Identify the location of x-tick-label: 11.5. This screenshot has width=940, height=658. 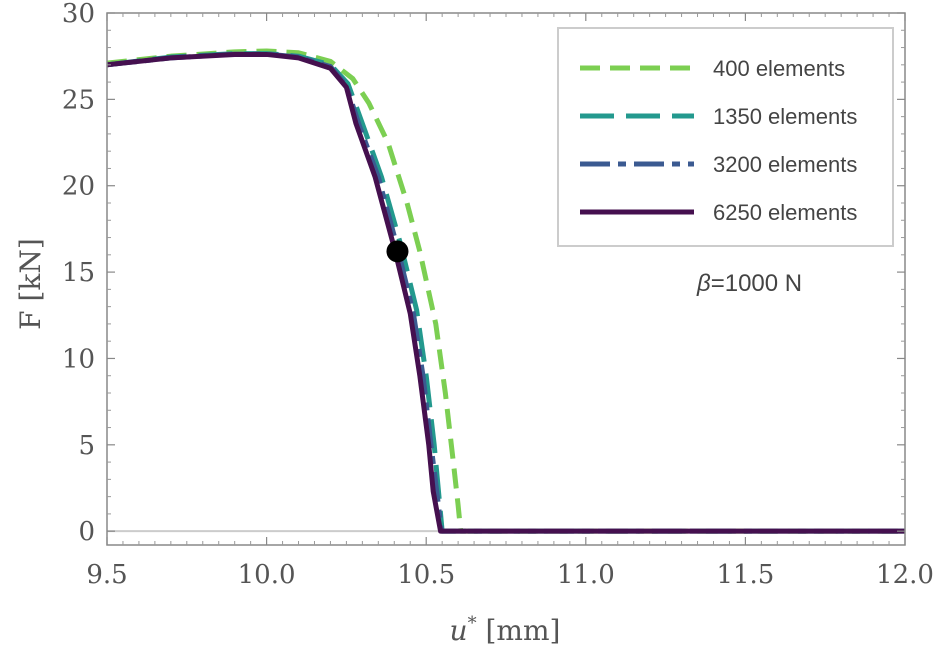
(745, 575).